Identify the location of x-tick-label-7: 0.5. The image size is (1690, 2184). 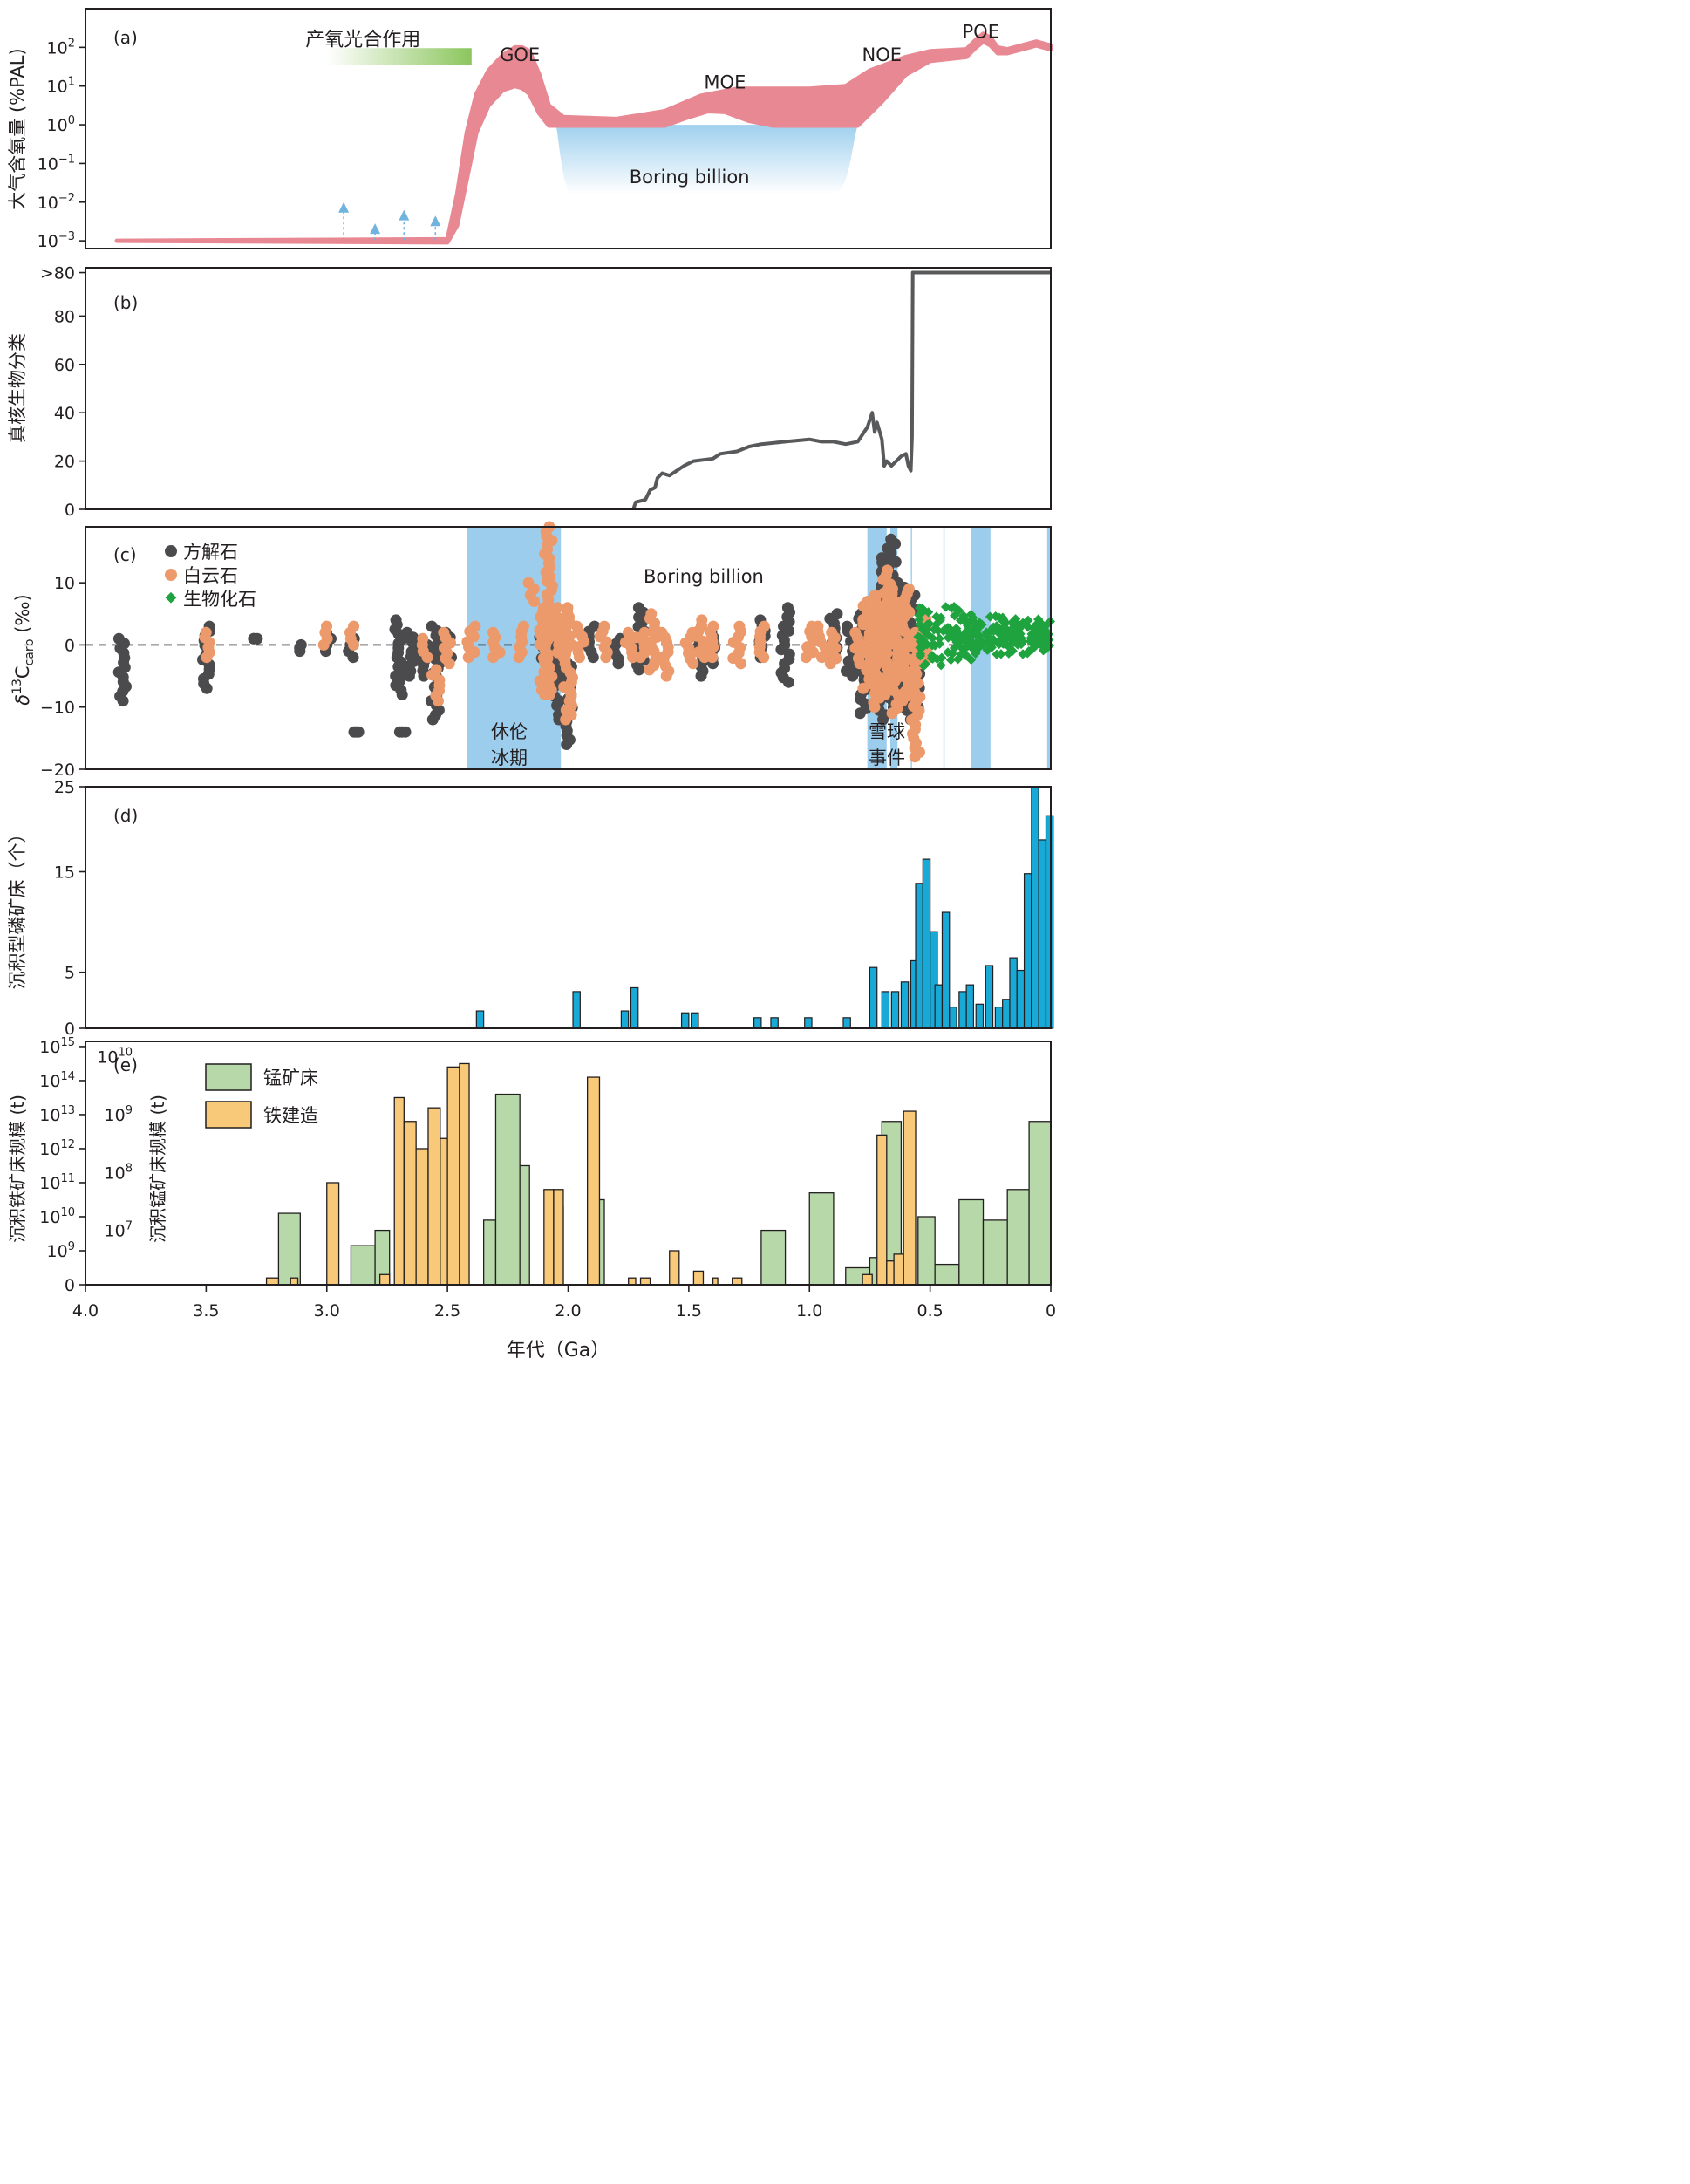
(930, 1311).